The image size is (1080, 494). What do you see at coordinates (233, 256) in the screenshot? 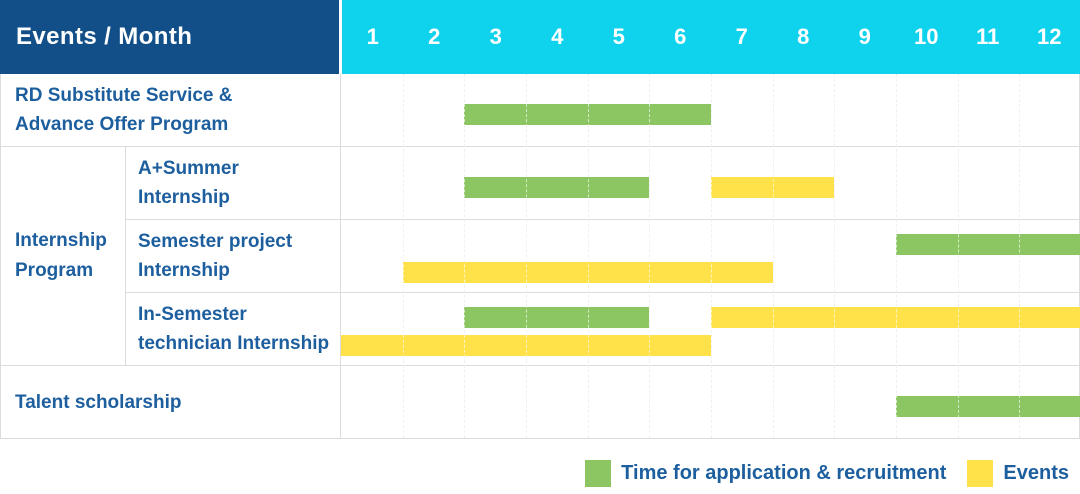
I see `row-label-semester-project: Semester project Internship` at bounding box center [233, 256].